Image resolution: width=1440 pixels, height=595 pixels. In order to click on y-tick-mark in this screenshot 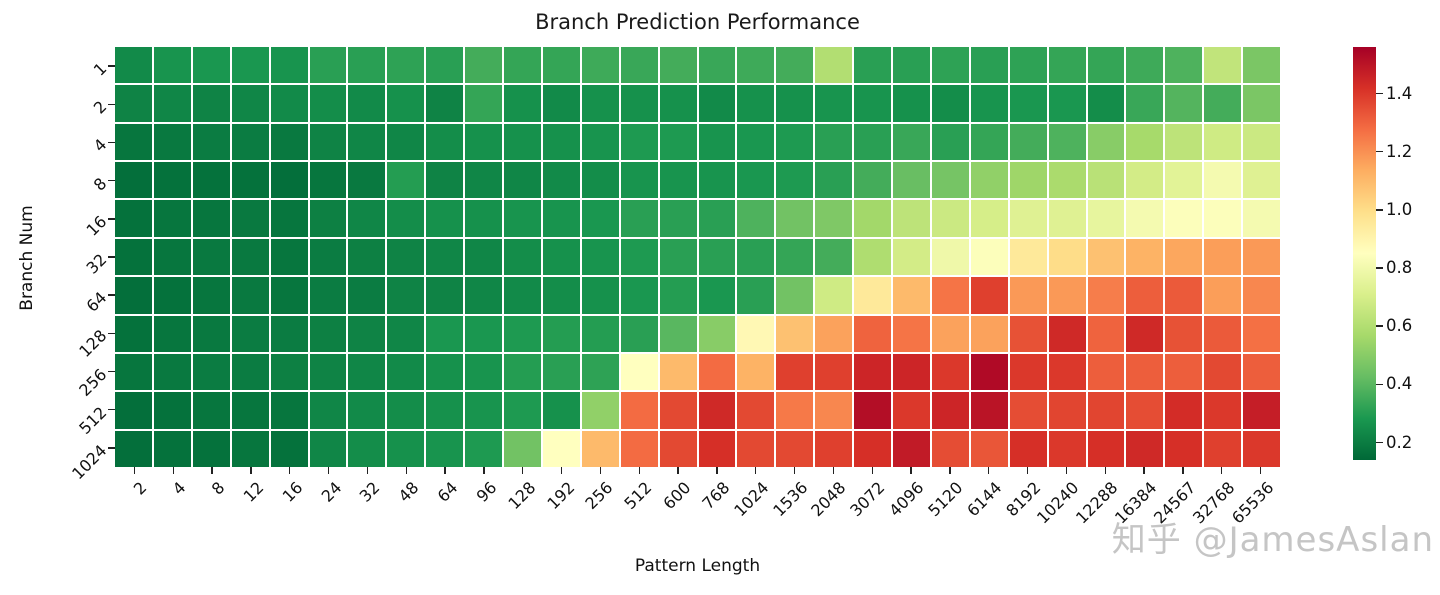, I will do `click(111, 448)`.